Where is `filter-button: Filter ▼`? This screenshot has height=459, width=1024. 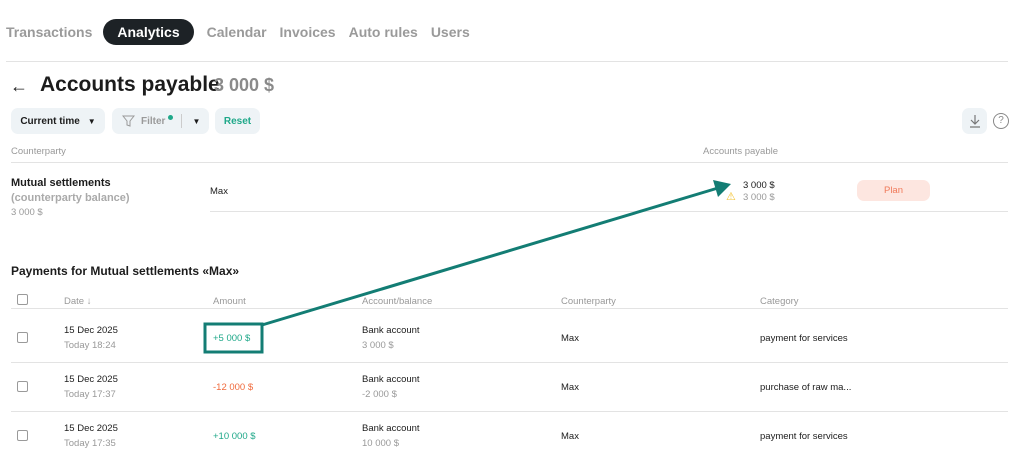
filter-button: Filter ▼ is located at coordinates (160, 121).